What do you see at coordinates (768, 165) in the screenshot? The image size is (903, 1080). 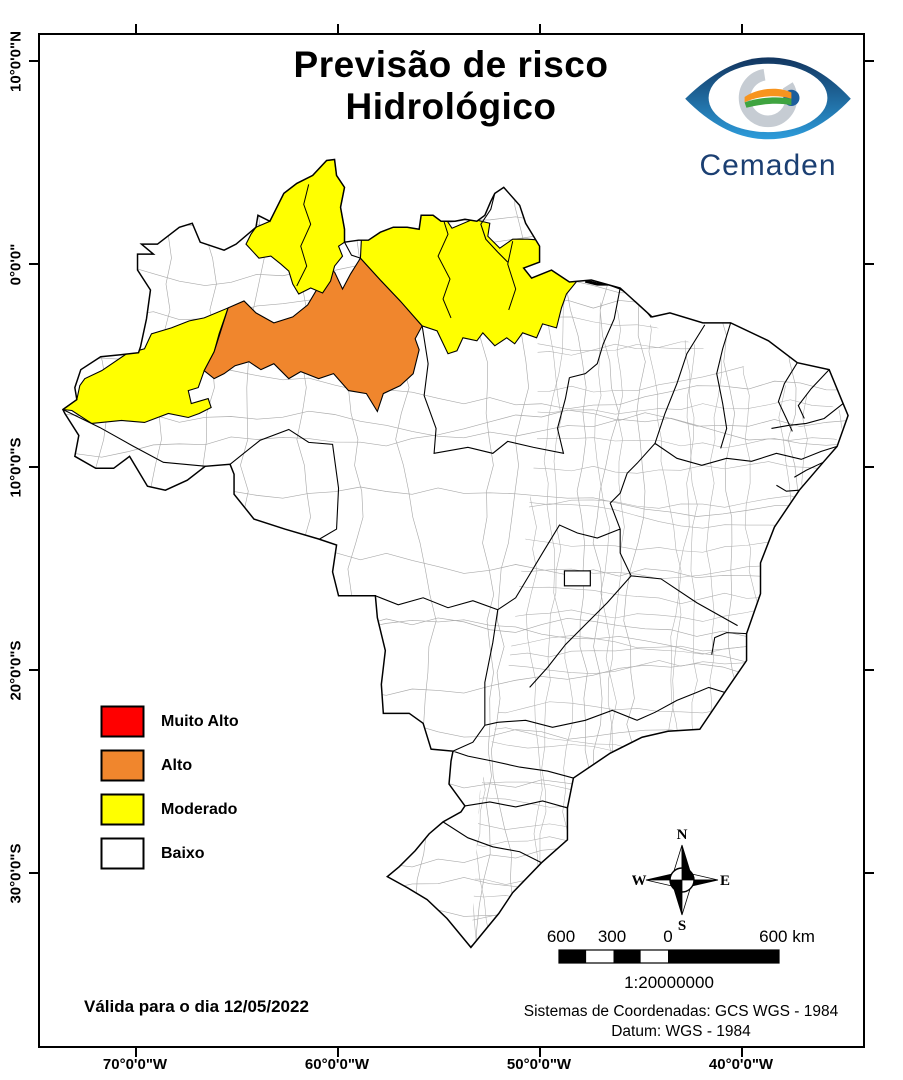 I see `cemaden-wordmark: Cemaden` at bounding box center [768, 165].